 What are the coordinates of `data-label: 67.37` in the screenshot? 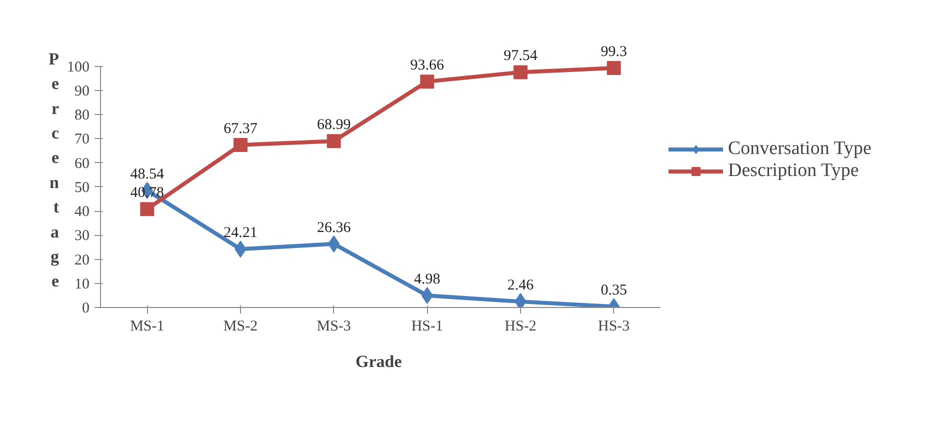 It's located at (241, 128).